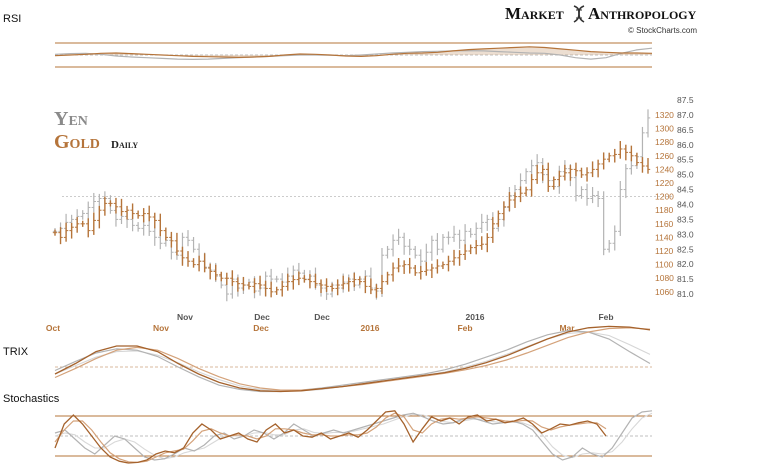 Image resolution: width=765 pixels, height=476 pixels. What do you see at coordinates (685, 115) in the screenshot?
I see `yen-y-tick: 87.0` at bounding box center [685, 115].